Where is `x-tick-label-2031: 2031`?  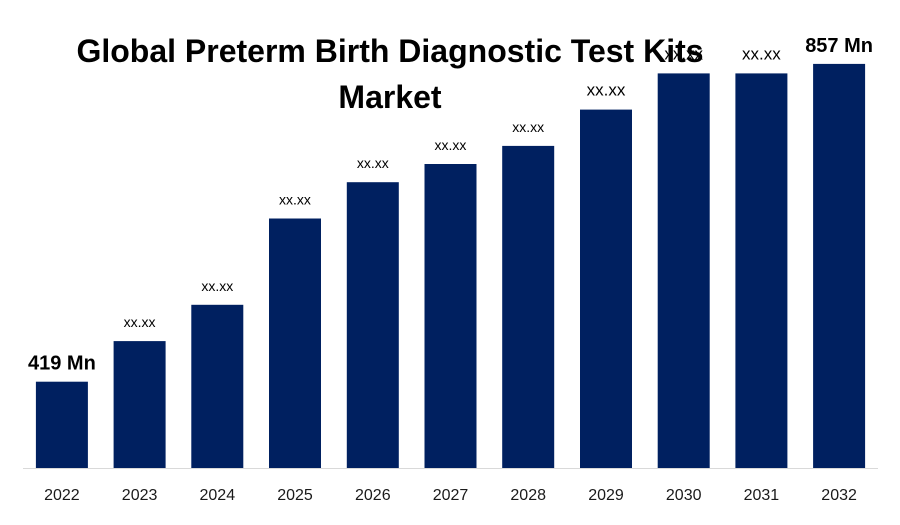
x-tick-label-2031: 2031 is located at coordinates (762, 495).